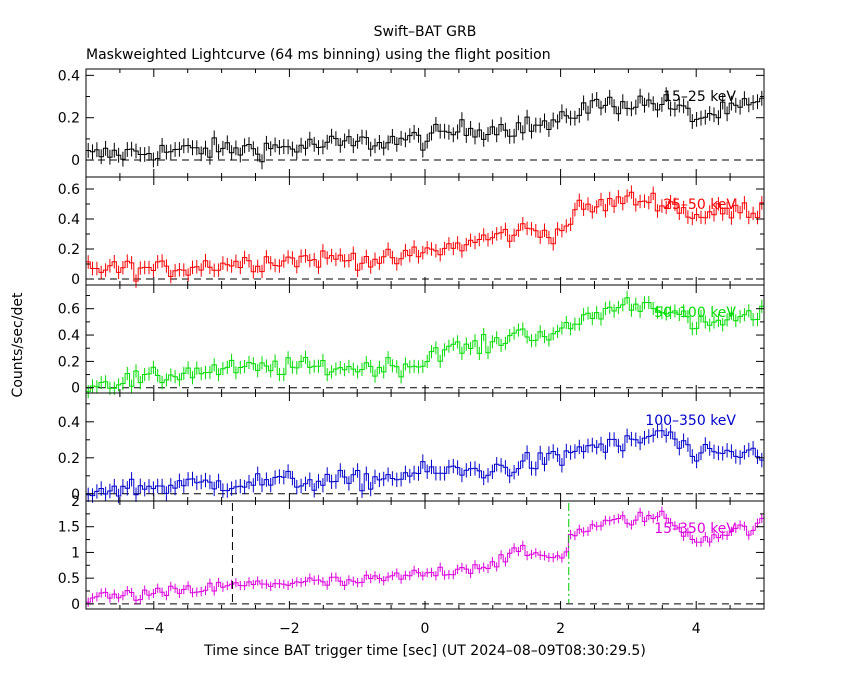 This screenshot has height=680, width=850. I want to click on panel-2: 0 0.2 0.4 0.6 25–50 keV, so click(411, 232).